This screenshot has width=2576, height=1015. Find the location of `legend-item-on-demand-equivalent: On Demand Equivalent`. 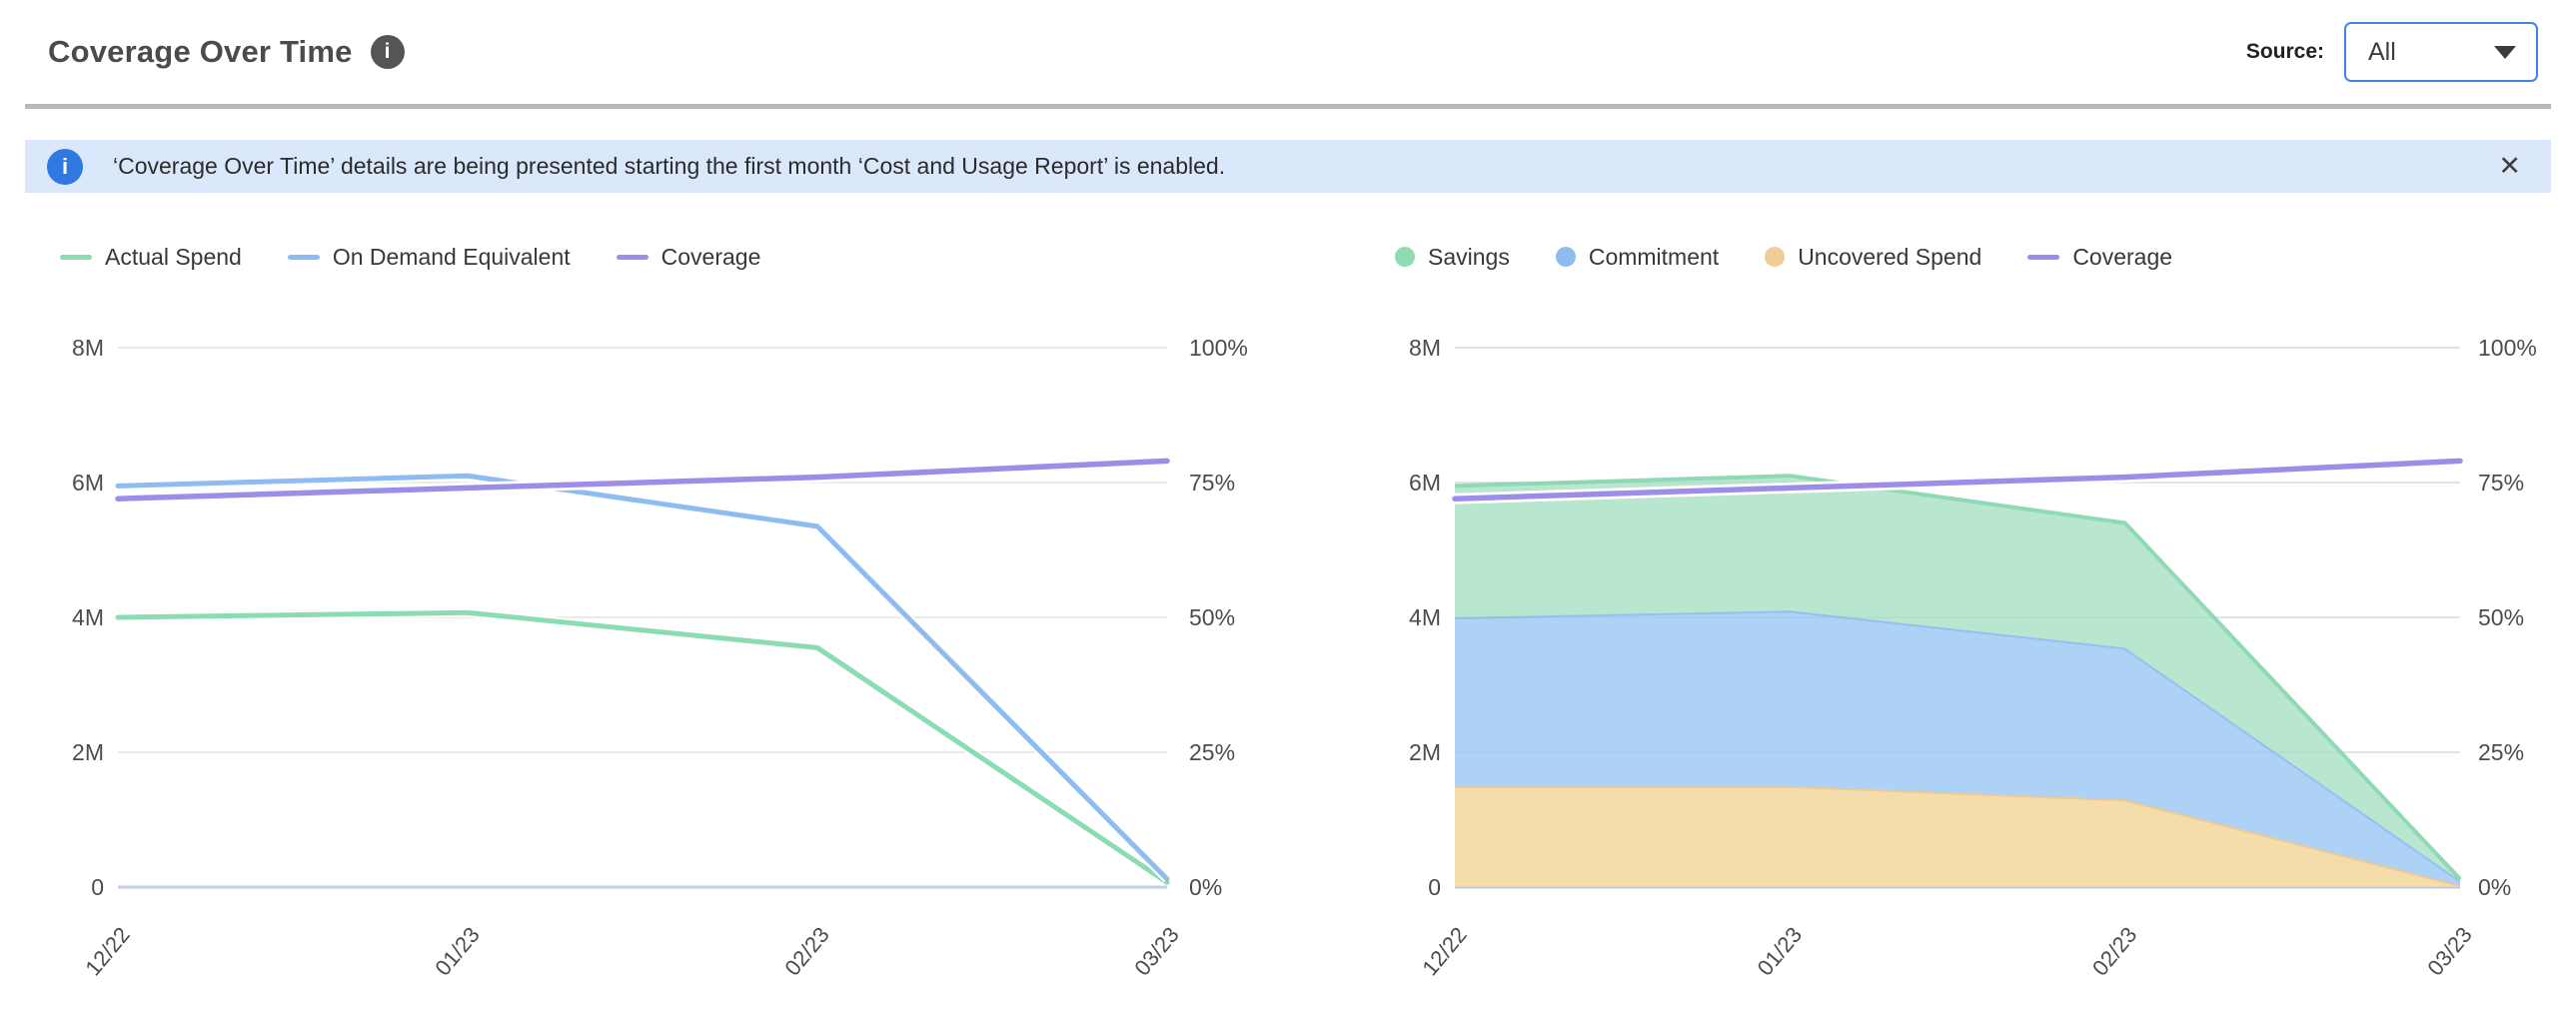

legend-item-on-demand-equivalent: On Demand Equivalent is located at coordinates (429, 257).